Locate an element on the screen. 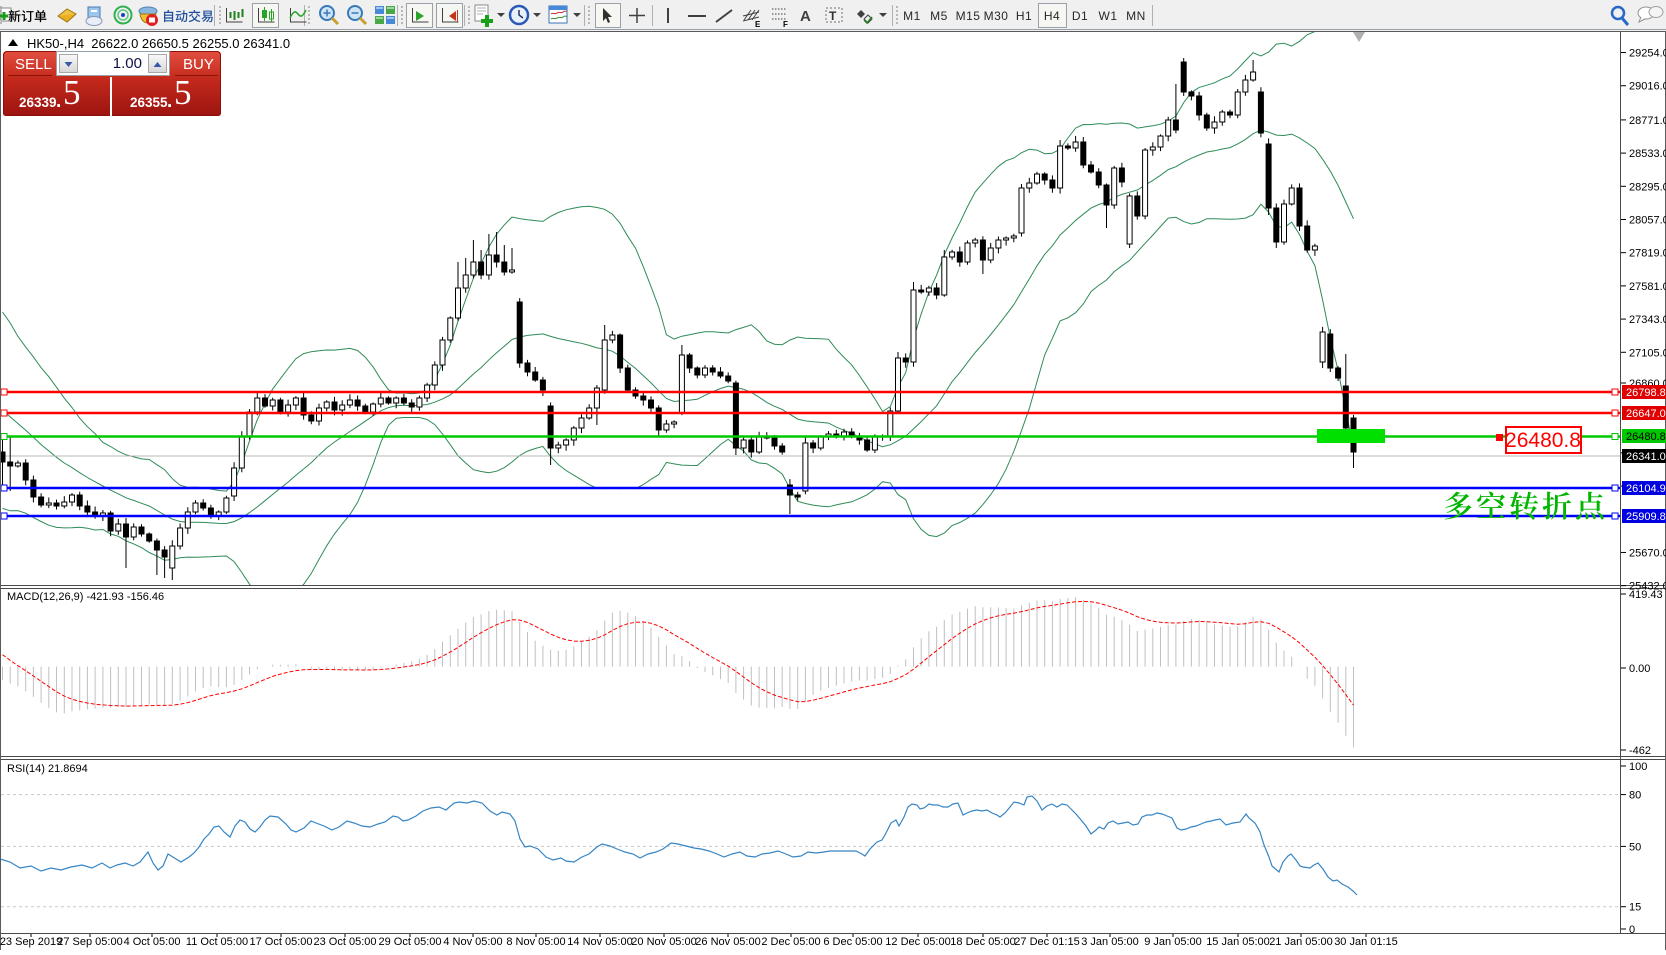 The height and width of the screenshot is (955, 1666). svg-text: 28057.0 is located at coordinates (1647, 220).